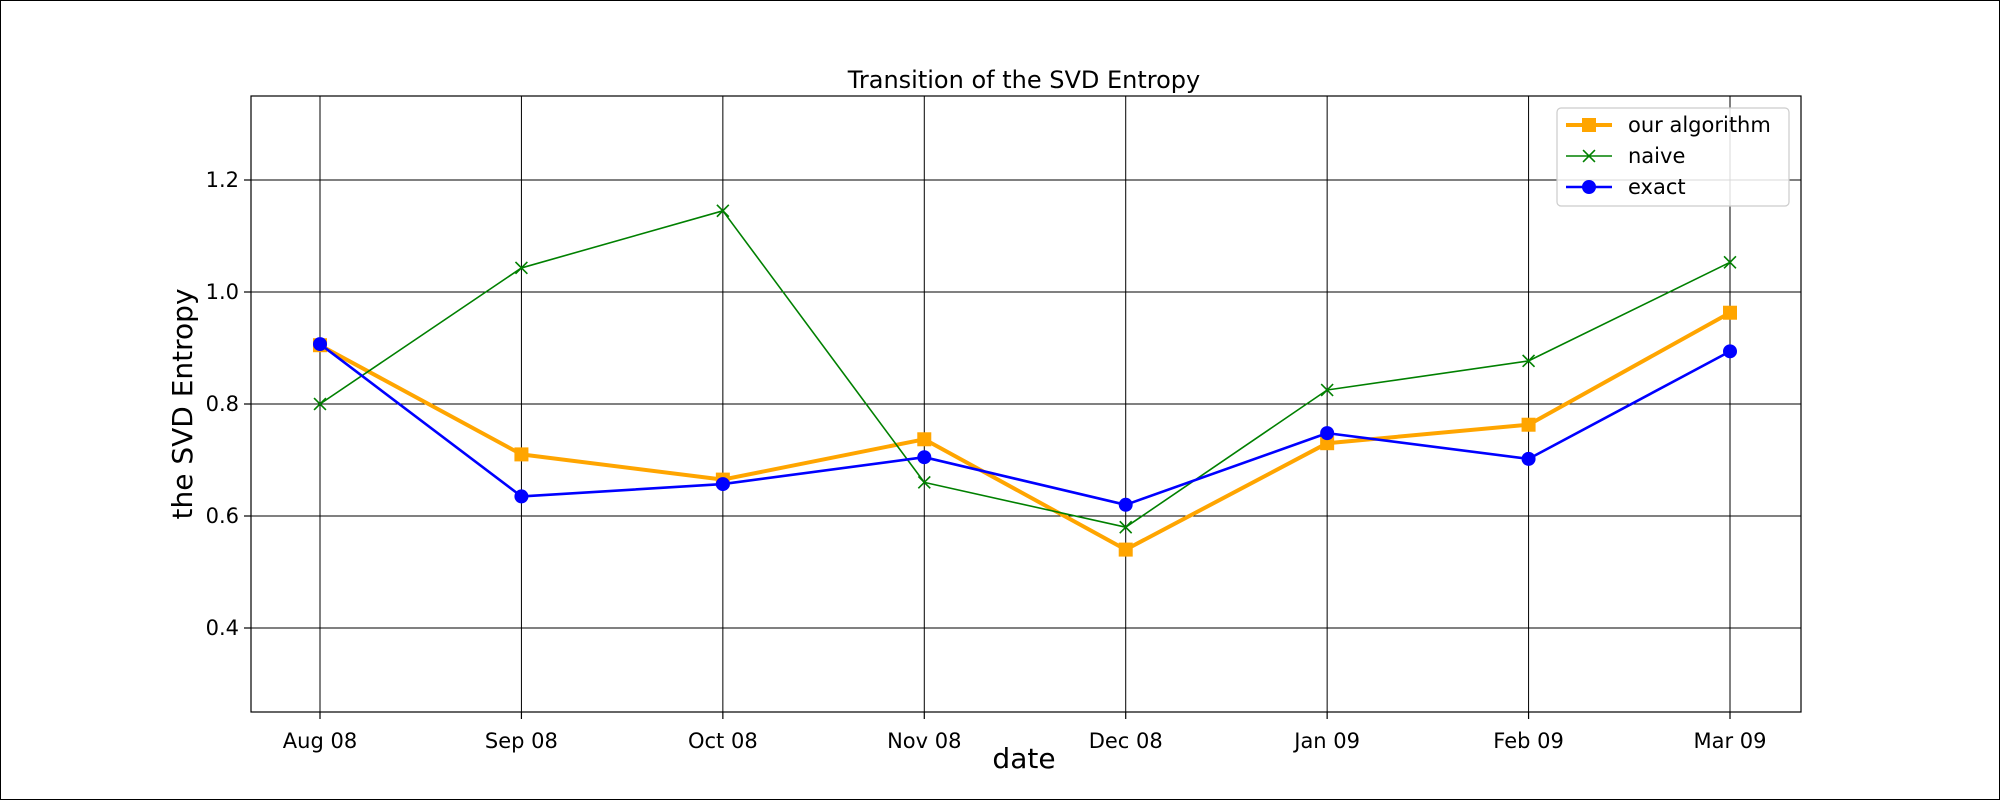 This screenshot has width=2000, height=800. I want to click on legend-box, so click(1673, 157).